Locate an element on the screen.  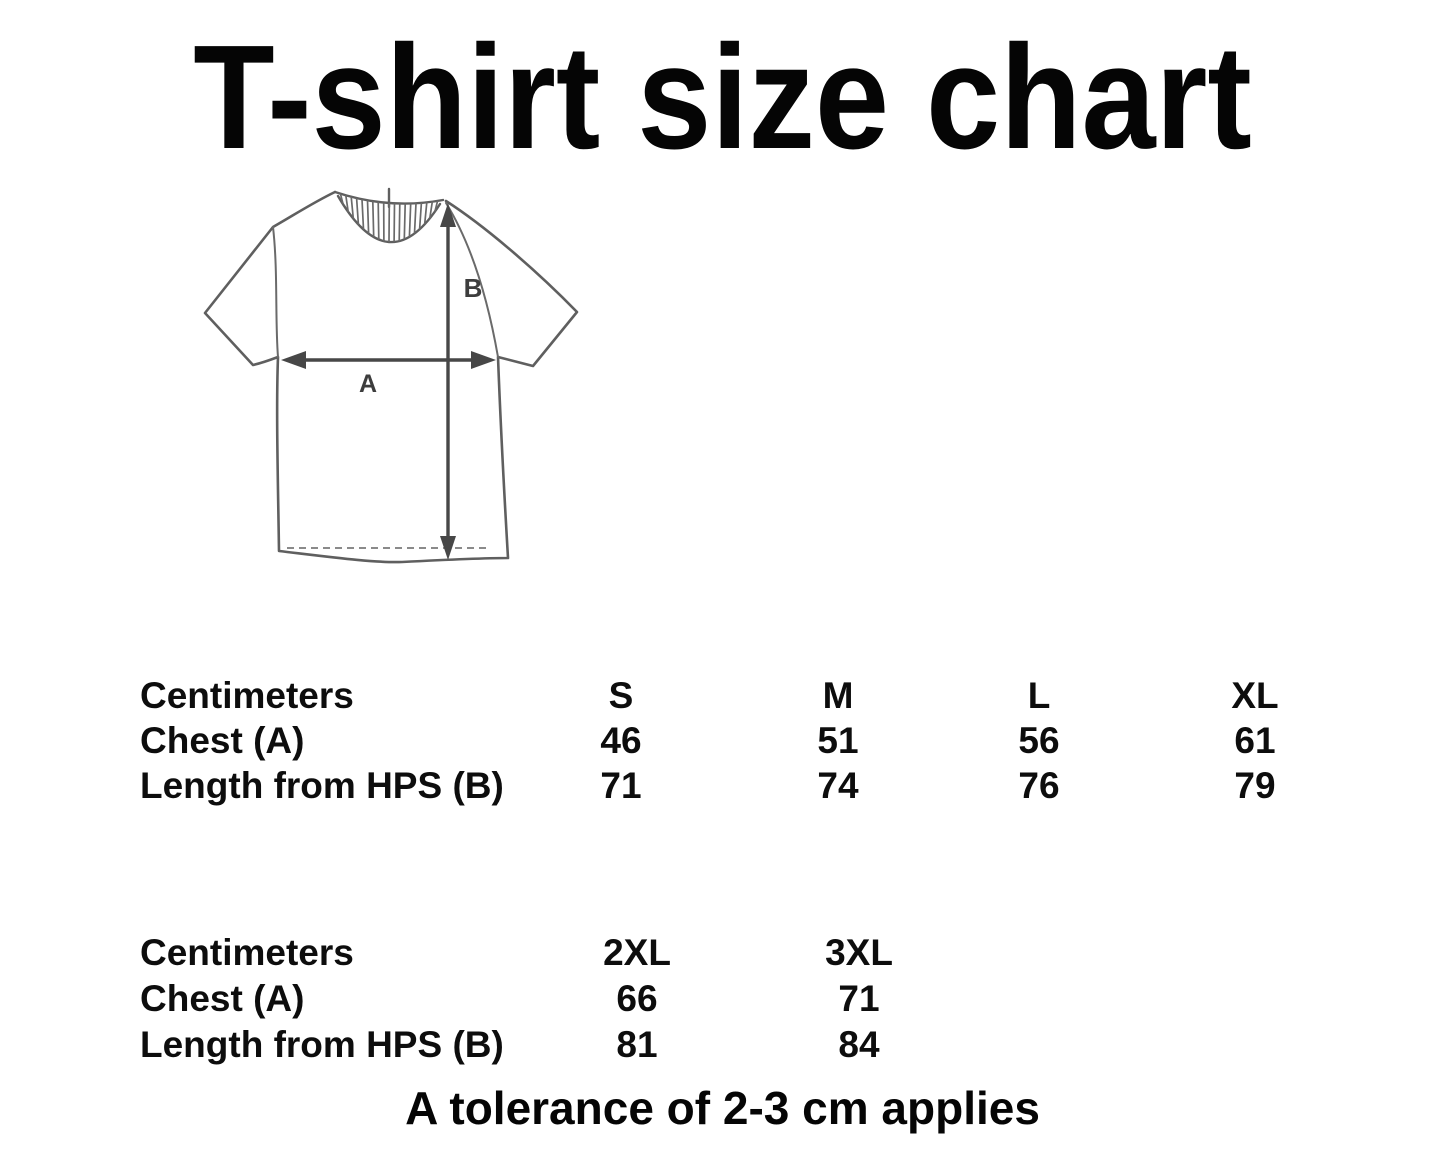
chest-value-3xl: 71 is located at coordinates (859, 998).